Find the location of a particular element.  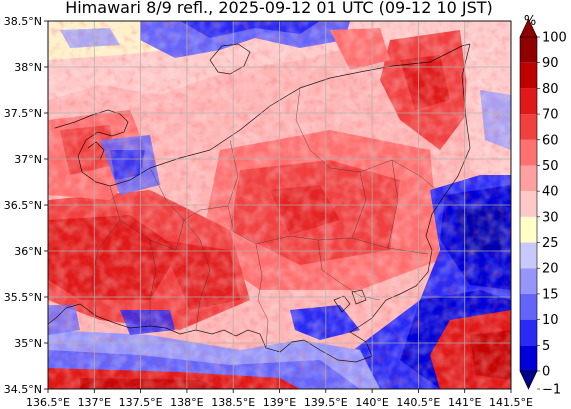

y-tick-label: 35.5°N is located at coordinates (23, 297).